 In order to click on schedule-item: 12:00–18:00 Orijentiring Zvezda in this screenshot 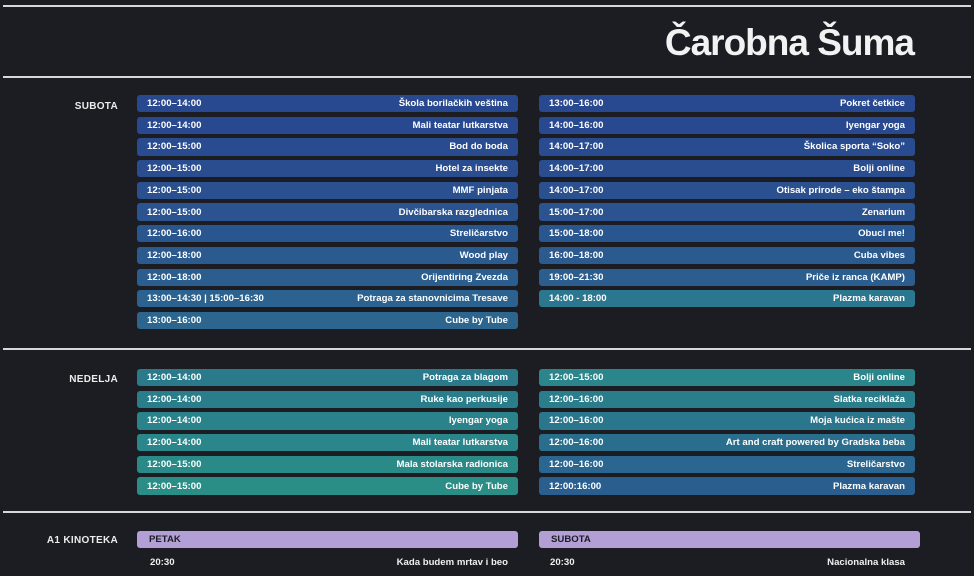, I will do `click(327, 277)`.